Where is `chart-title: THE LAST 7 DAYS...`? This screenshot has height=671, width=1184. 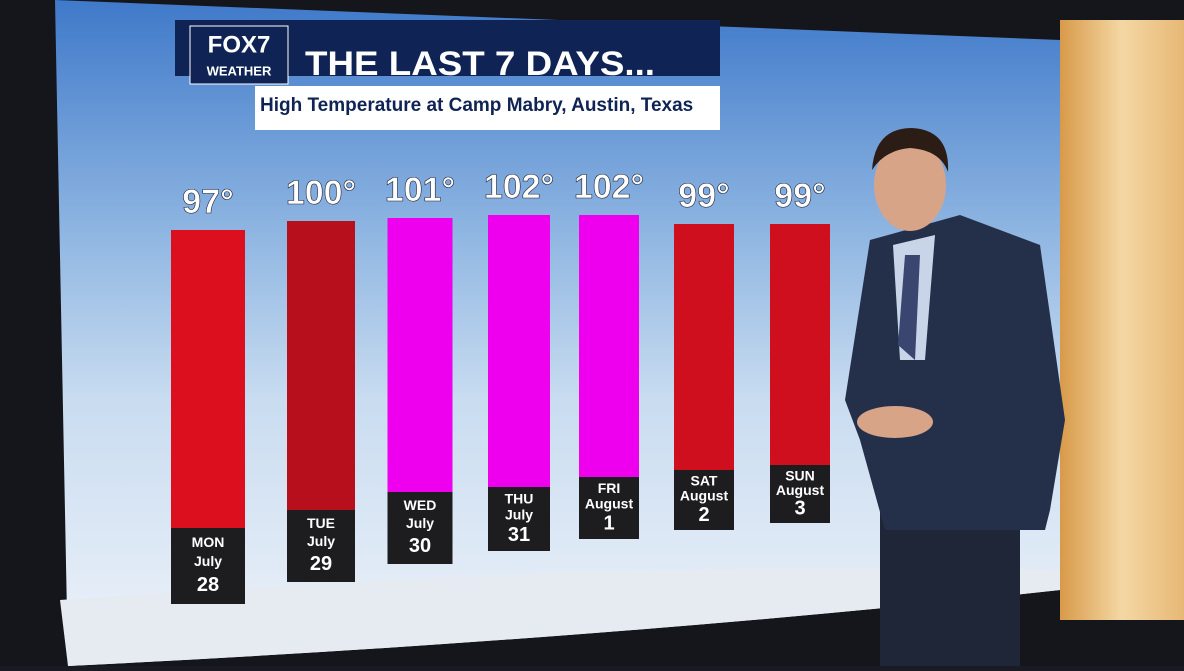
chart-title: THE LAST 7 DAYS... is located at coordinates (480, 64).